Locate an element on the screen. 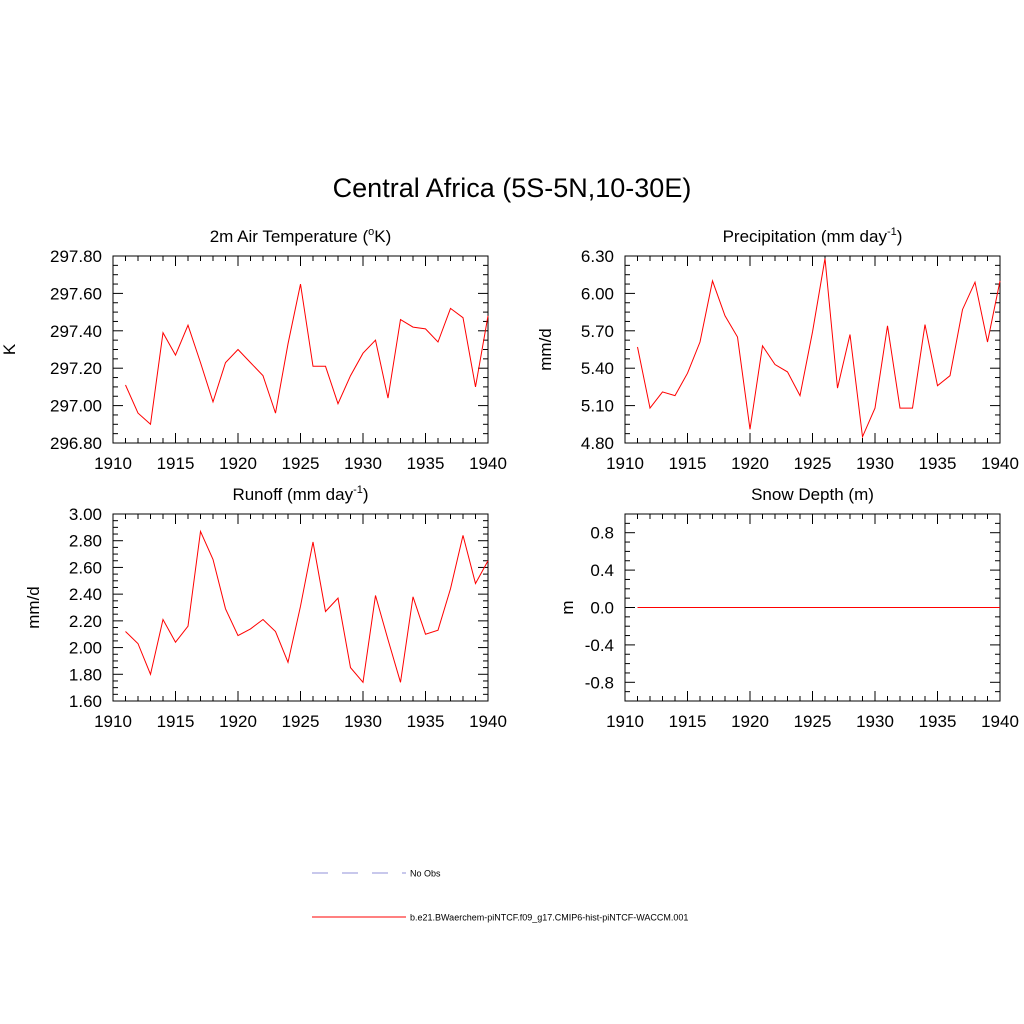  panel-title-end: K) is located at coordinates (382, 236).